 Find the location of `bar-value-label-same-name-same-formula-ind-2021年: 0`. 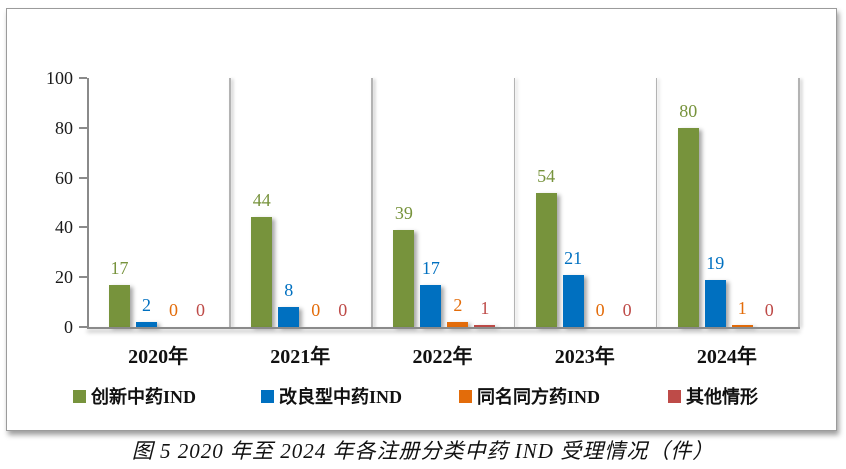

bar-value-label-same-name-same-formula-ind-2021年: 0 is located at coordinates (316, 310).